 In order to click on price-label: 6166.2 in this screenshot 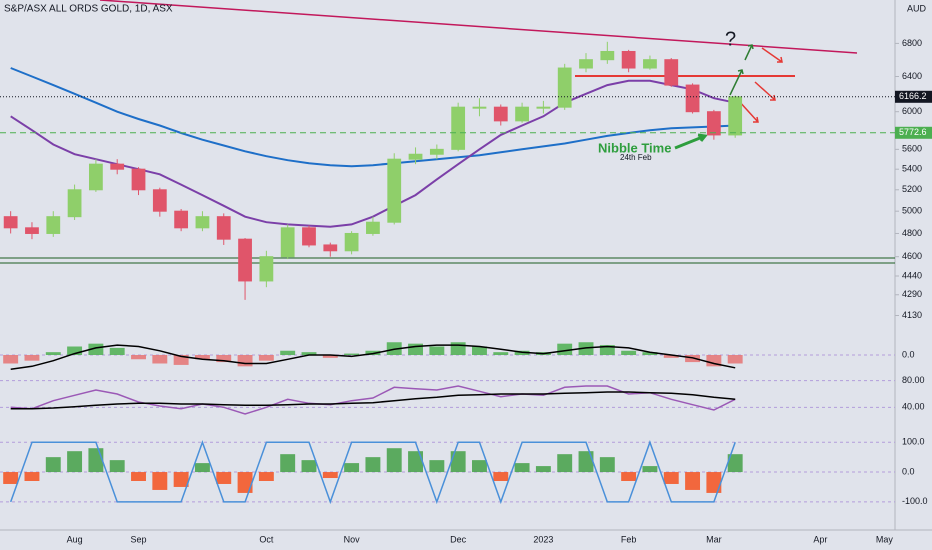, I will do `click(913, 96)`.